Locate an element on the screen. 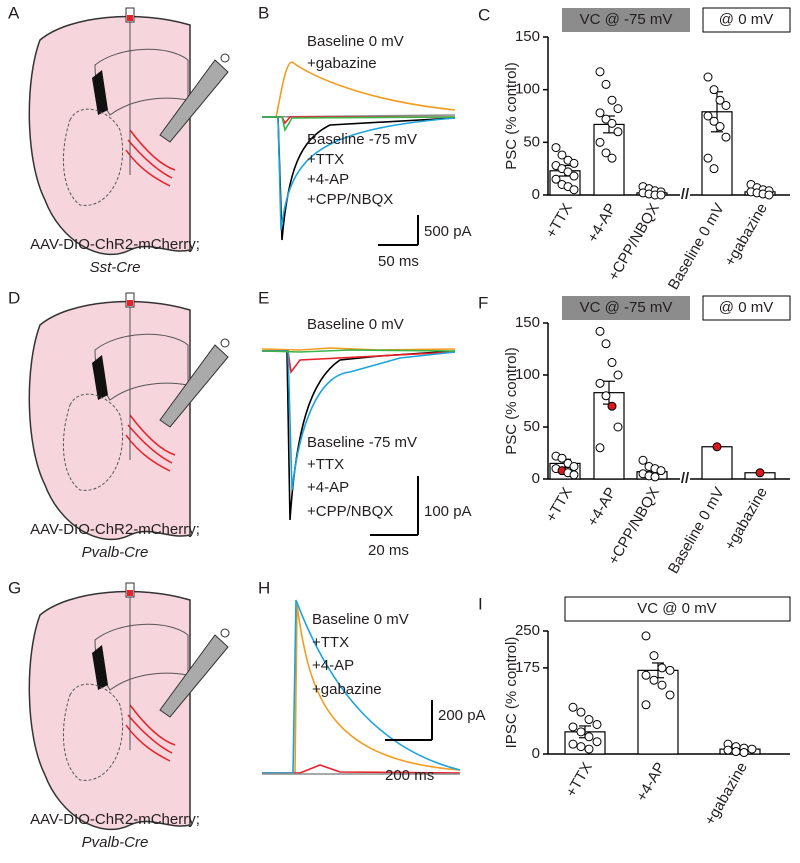  scale-label: 500 pA is located at coordinates (448, 231).